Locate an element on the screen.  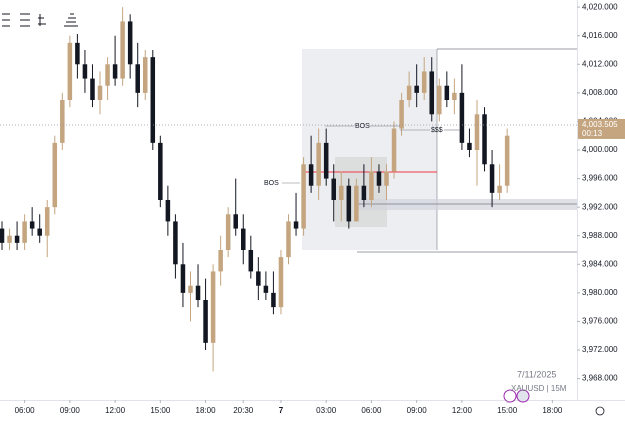
y-tick-label: 4,020.000 is located at coordinates (600, 6).